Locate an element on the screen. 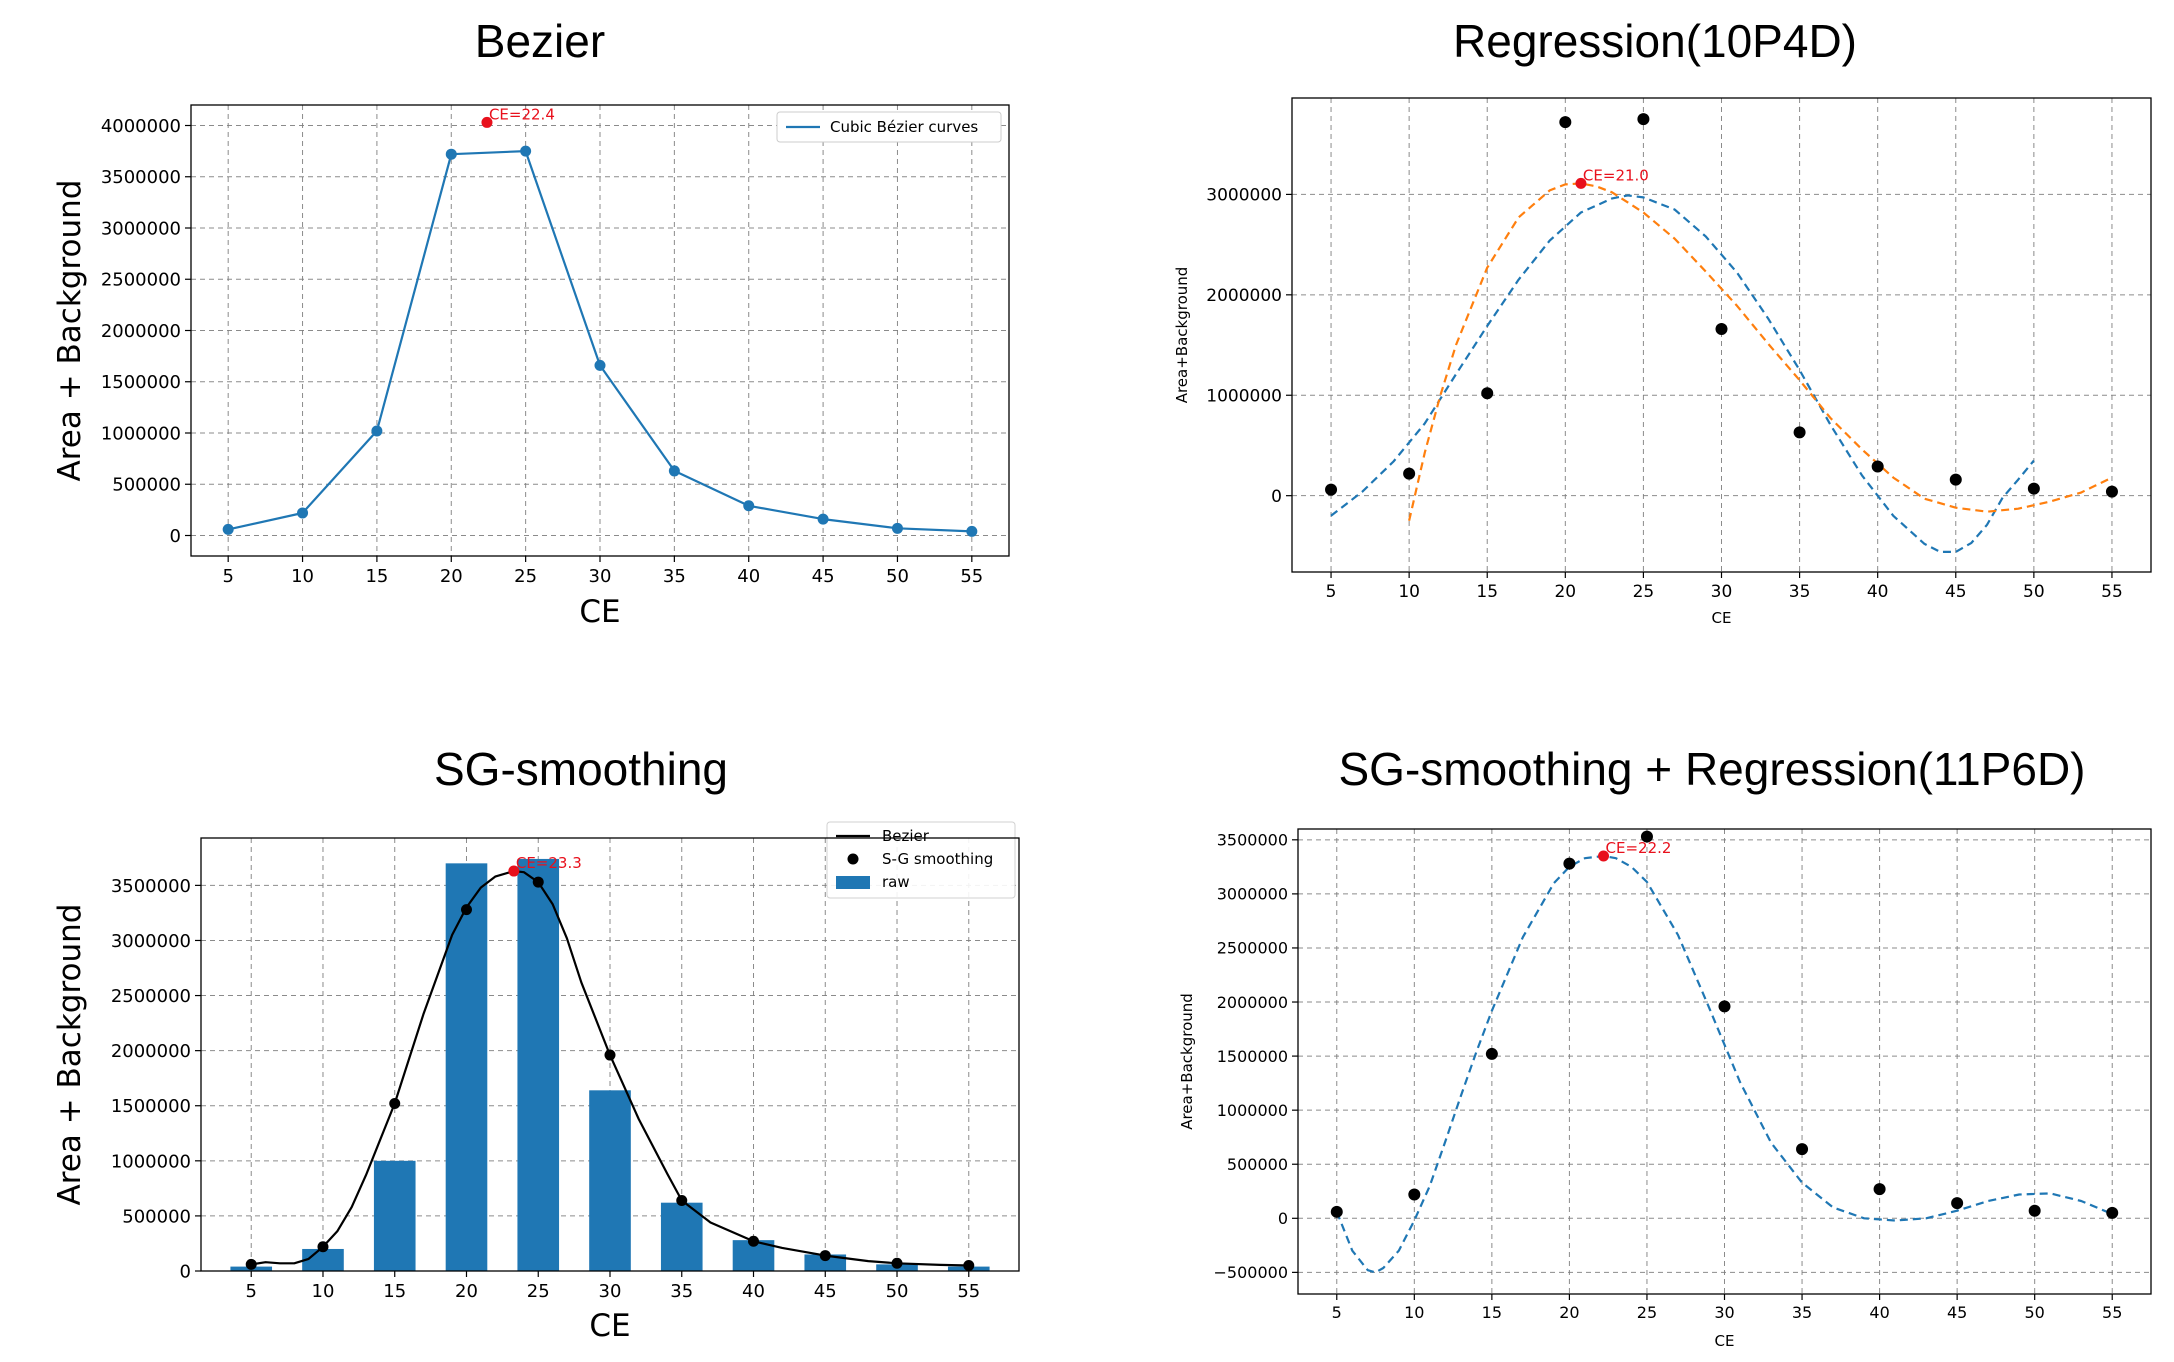  x-tick-label: 50 is located at coordinates (897, 576).